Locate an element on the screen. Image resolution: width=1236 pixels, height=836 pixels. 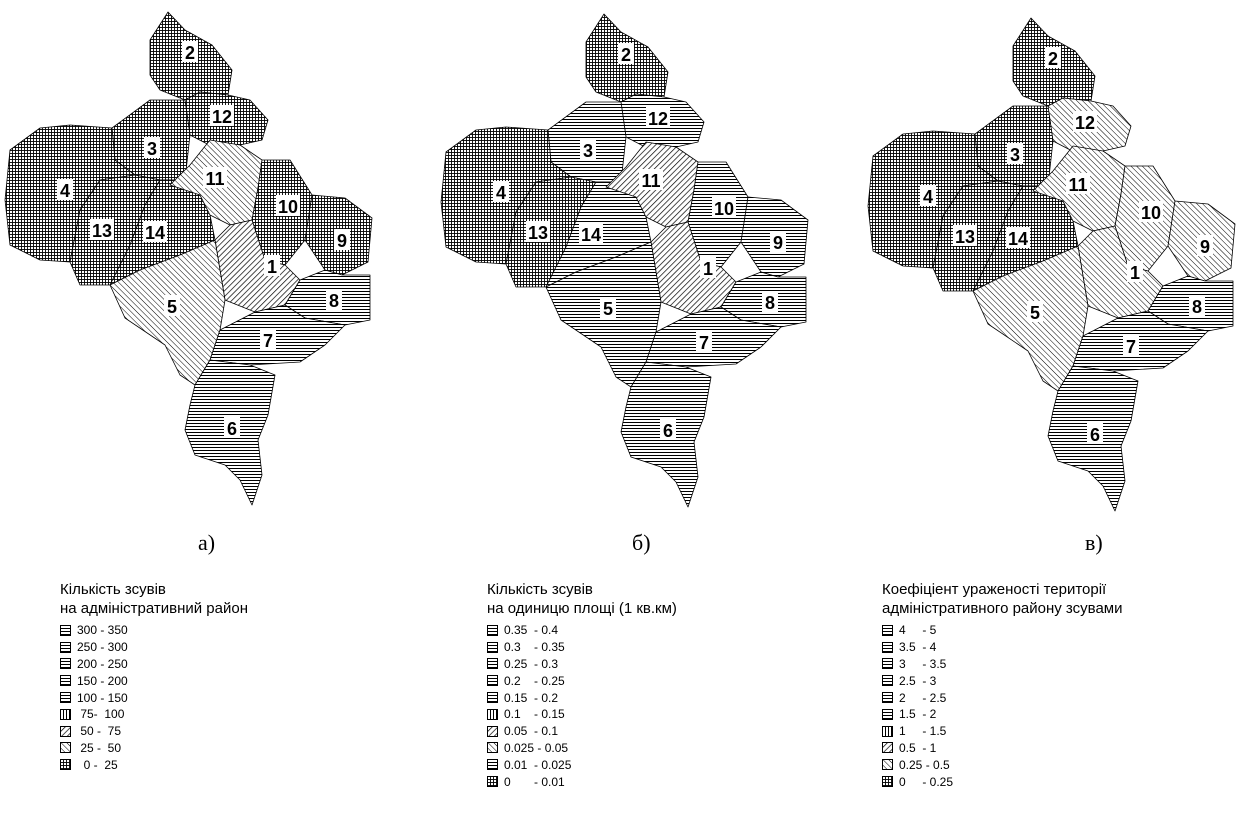
district-label-14: 14 is located at coordinates (591, 235).